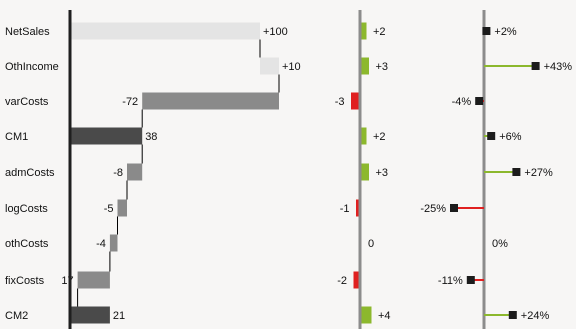  I want to click on waterfall-value-label: -72, so click(130, 102).